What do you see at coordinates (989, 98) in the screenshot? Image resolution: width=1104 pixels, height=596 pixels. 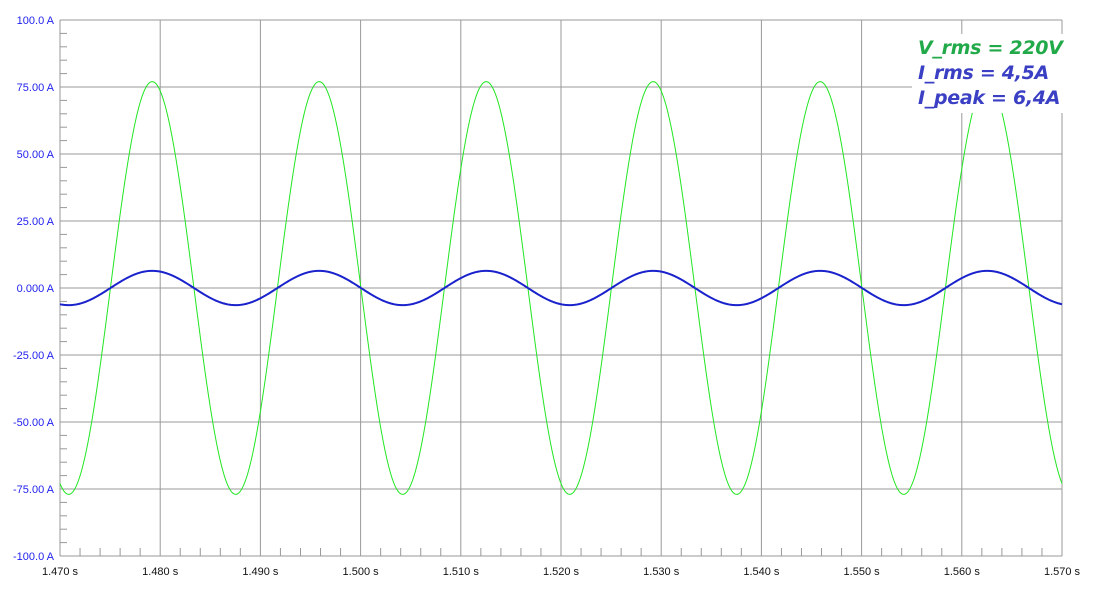 I see `annotation-i-peak: I_peak = 6,4A` at bounding box center [989, 98].